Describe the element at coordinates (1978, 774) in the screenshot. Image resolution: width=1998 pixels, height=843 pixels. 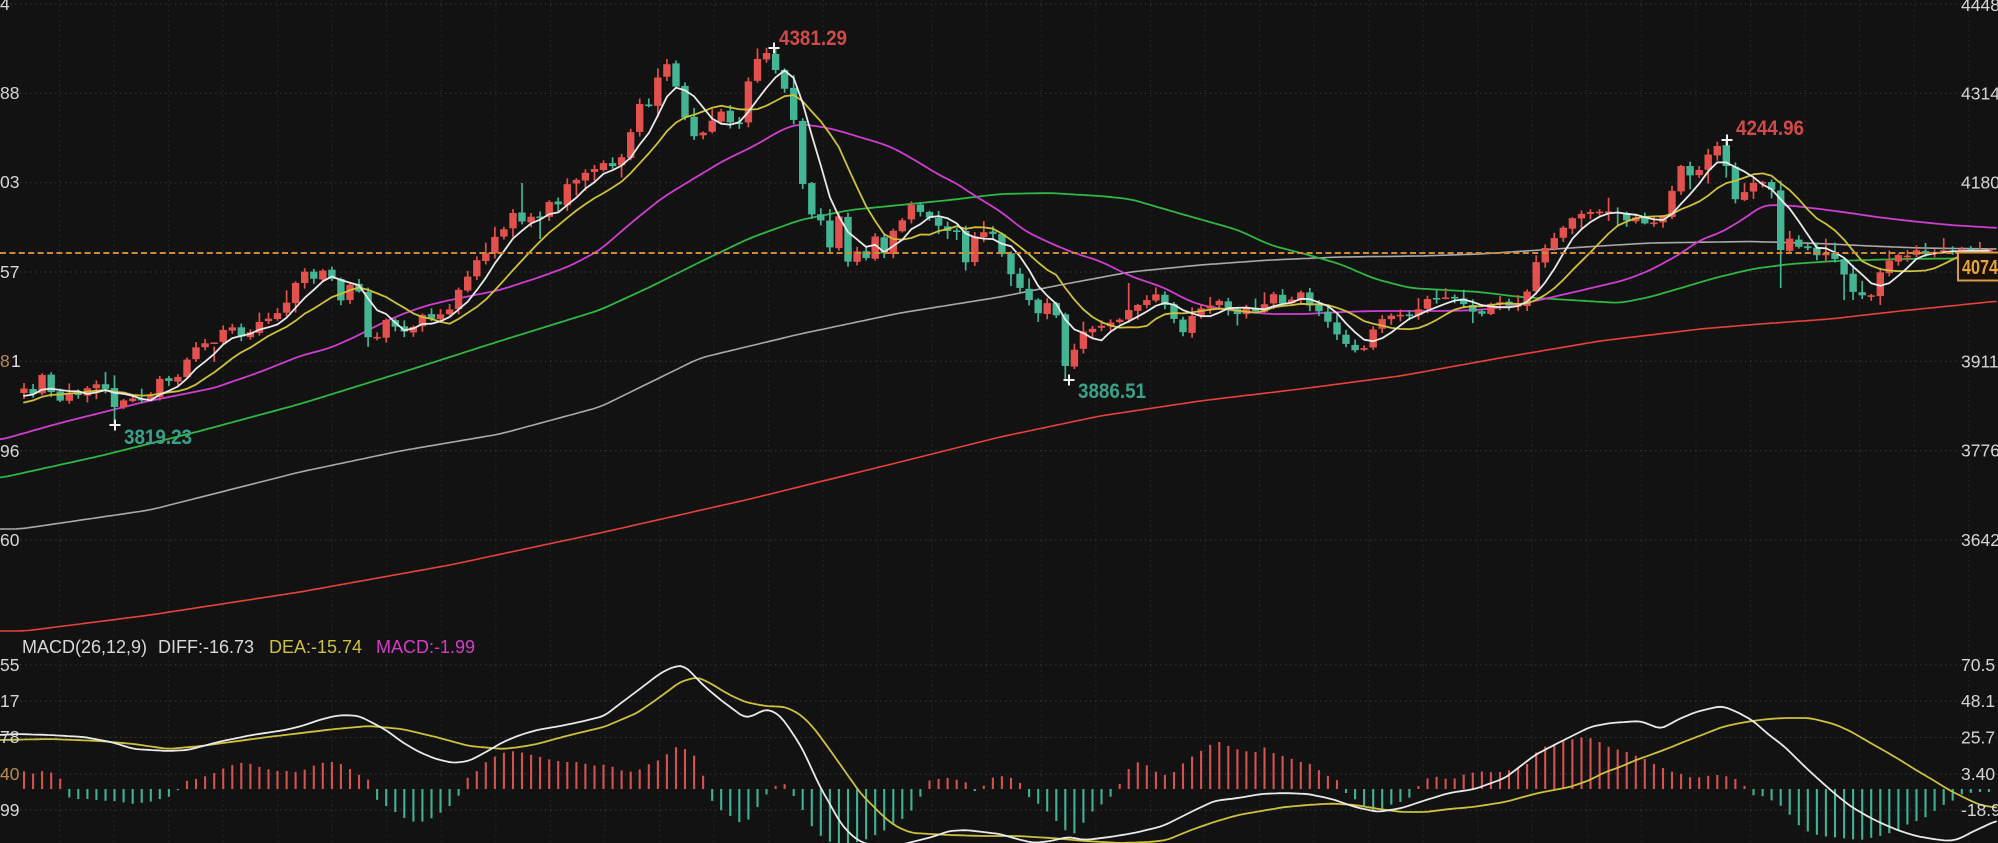
I see `svg-text: 3.40` at that location.